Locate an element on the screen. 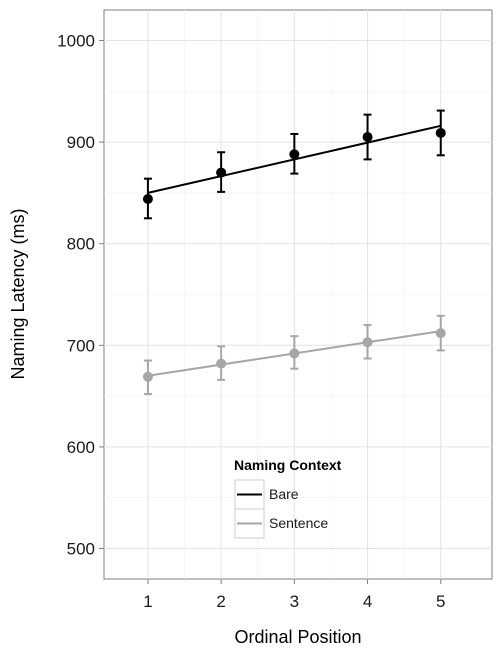 The image size is (504, 654). x-tick-label: 1 is located at coordinates (147, 601).